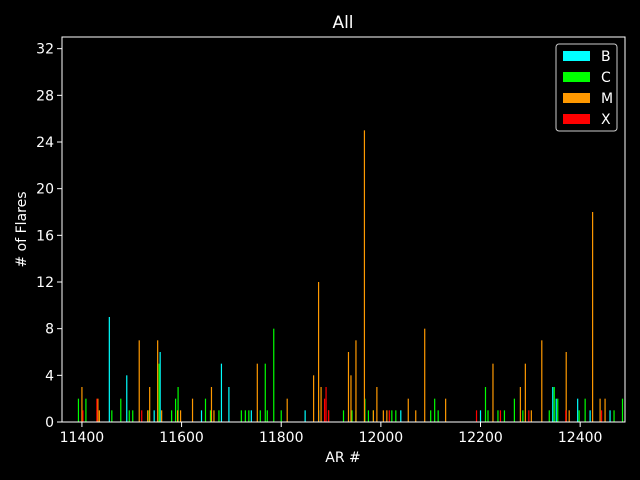 This screenshot has height=480, width=640. Describe the element at coordinates (22, 229) in the screenshot. I see `y-axis-label: # of Flares` at that location.